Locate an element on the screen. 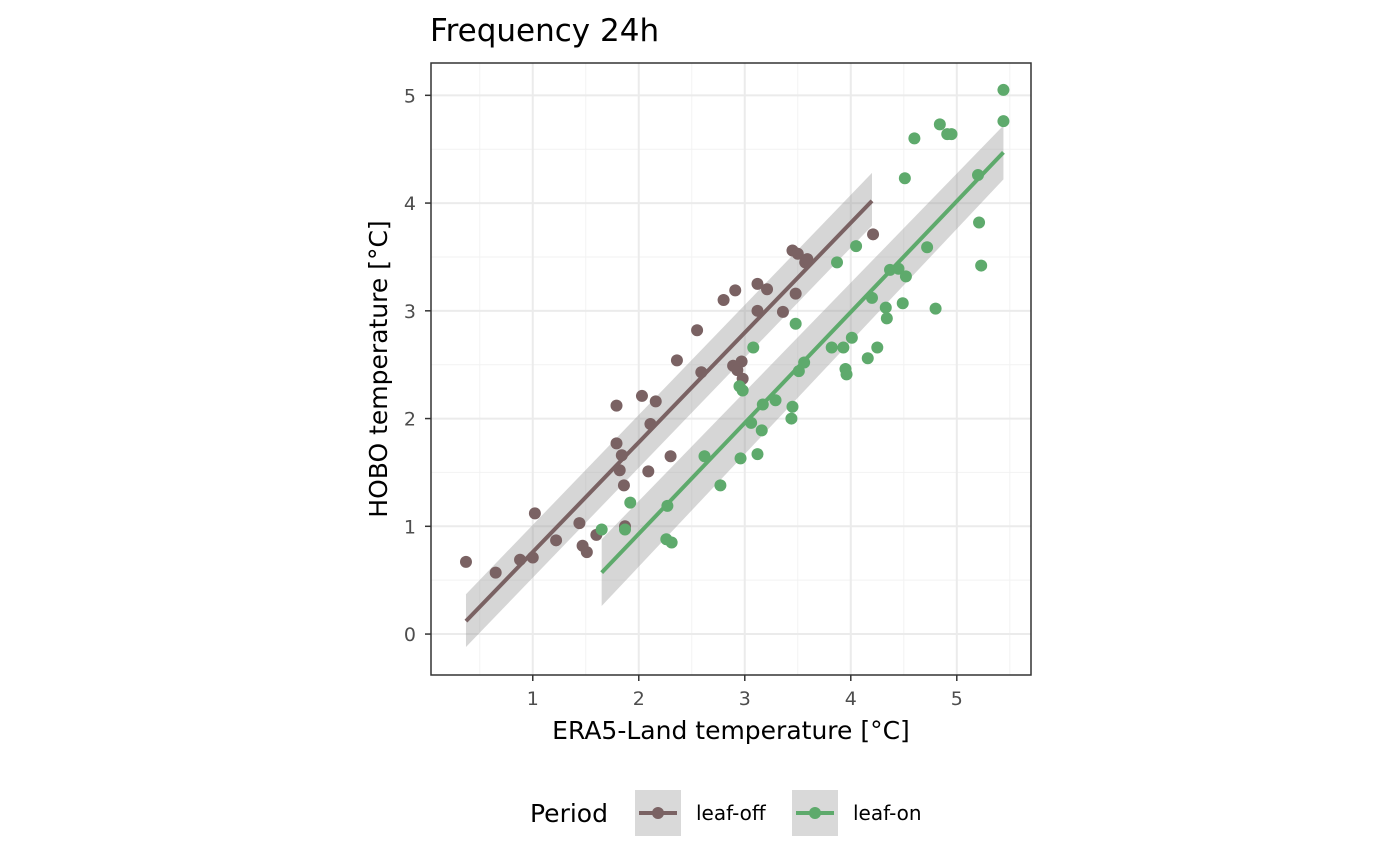 This screenshot has height=865, width=1400. legend-title: Period is located at coordinates (569, 813).